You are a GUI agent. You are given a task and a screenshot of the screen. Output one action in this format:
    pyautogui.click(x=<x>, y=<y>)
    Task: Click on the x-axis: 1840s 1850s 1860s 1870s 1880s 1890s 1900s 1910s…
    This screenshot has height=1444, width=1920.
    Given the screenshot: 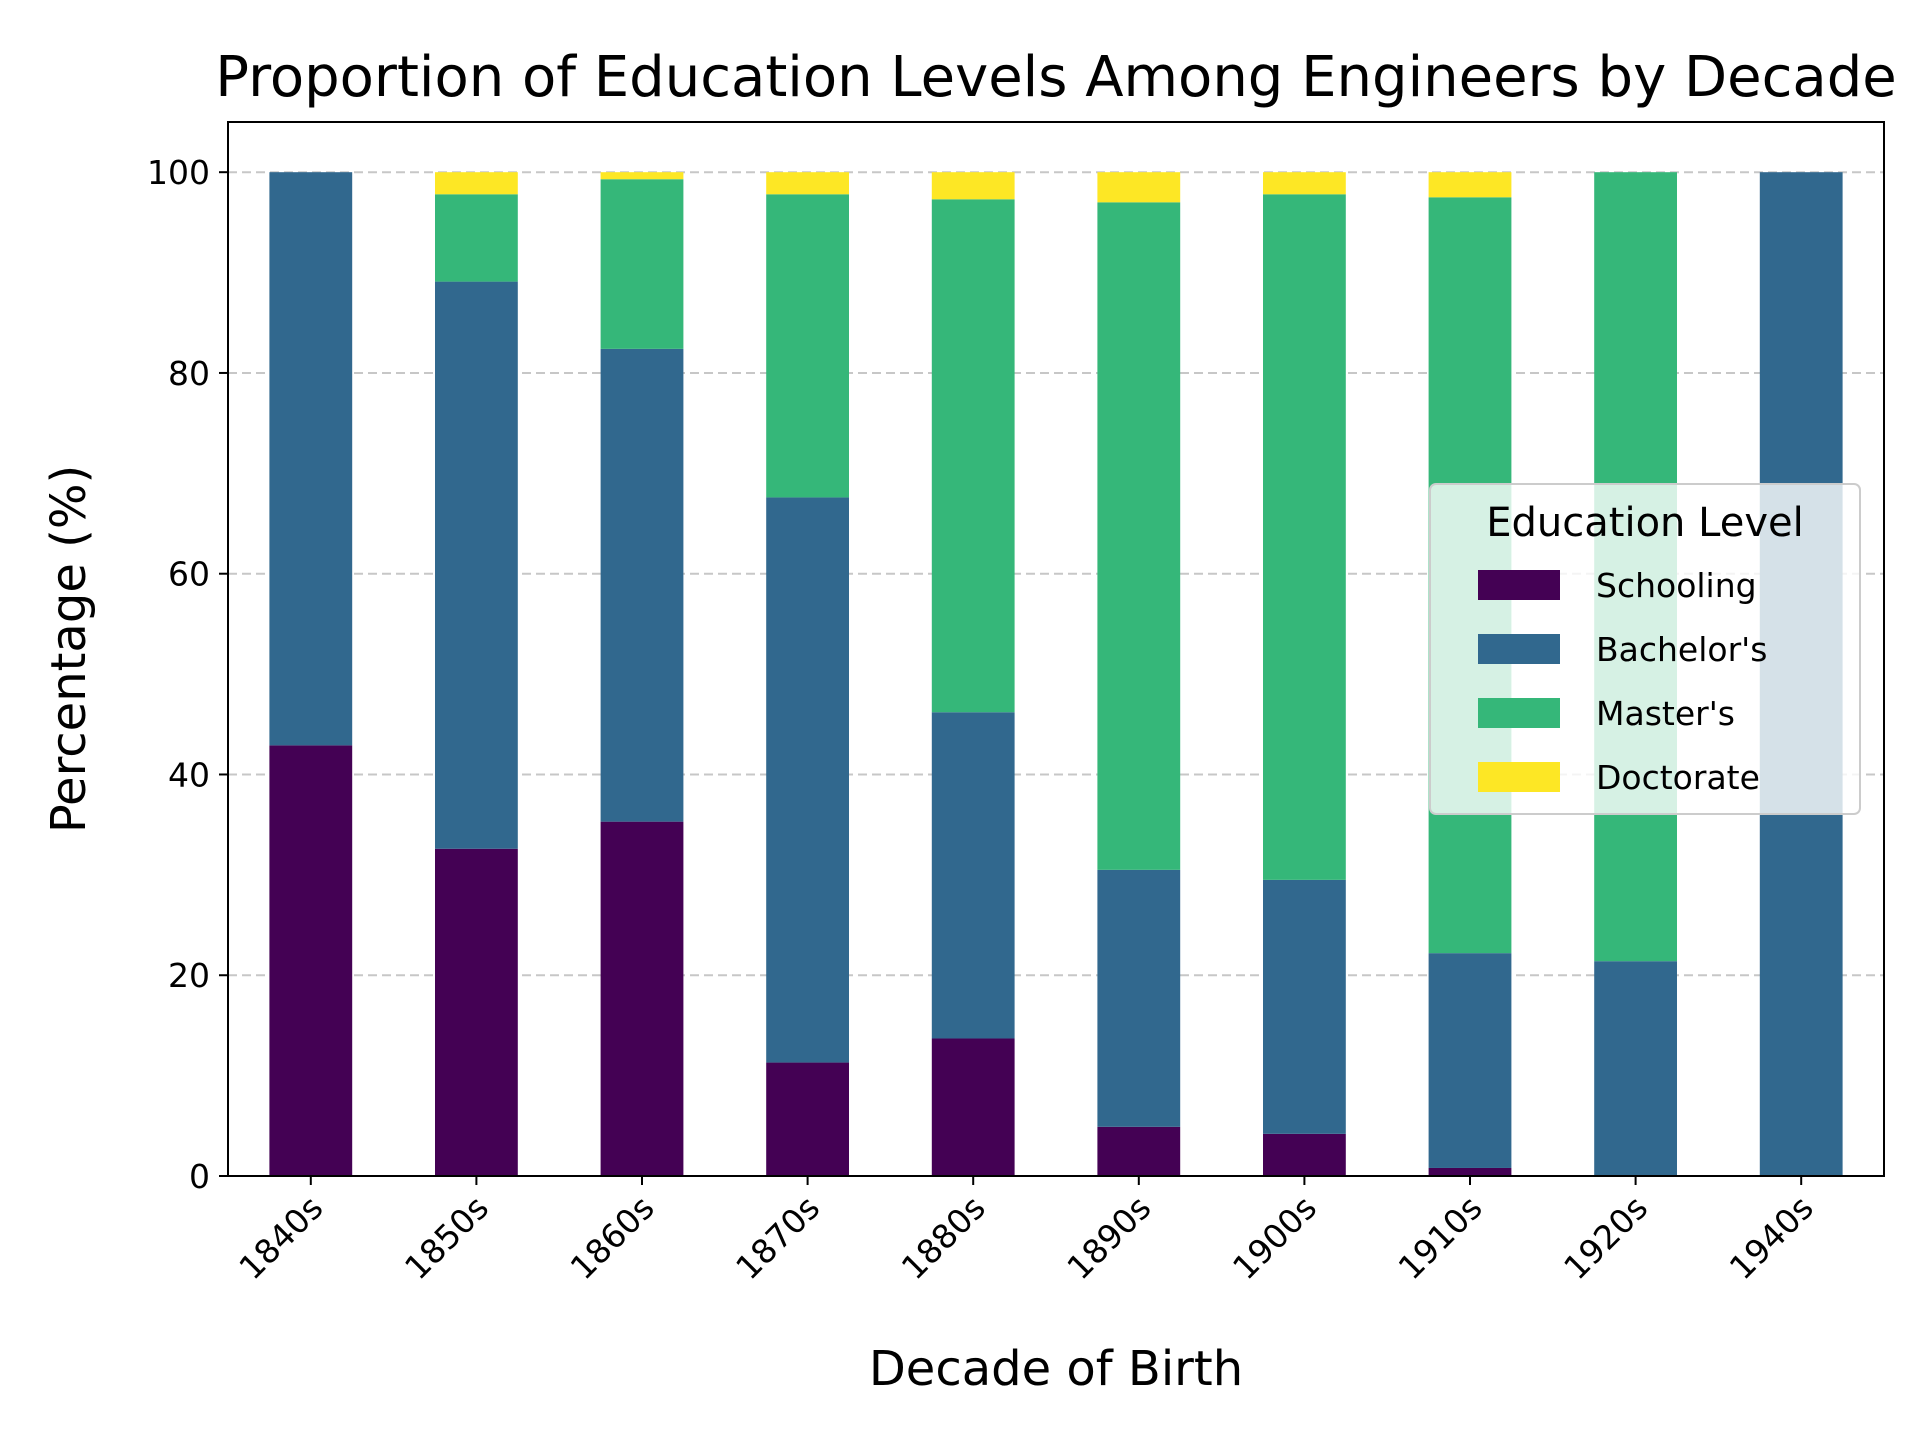 What is the action you would take?
    pyautogui.click(x=1026, y=1231)
    